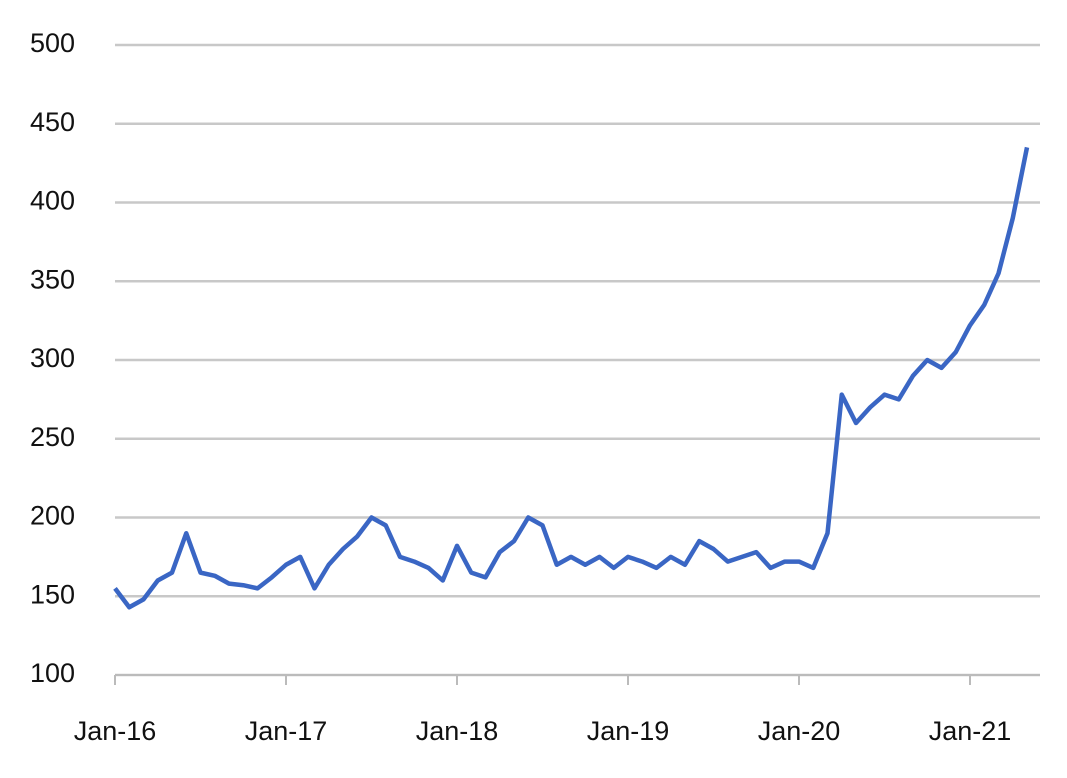 The height and width of the screenshot is (778, 1067). I want to click on y-tick-label: 500, so click(52, 43).